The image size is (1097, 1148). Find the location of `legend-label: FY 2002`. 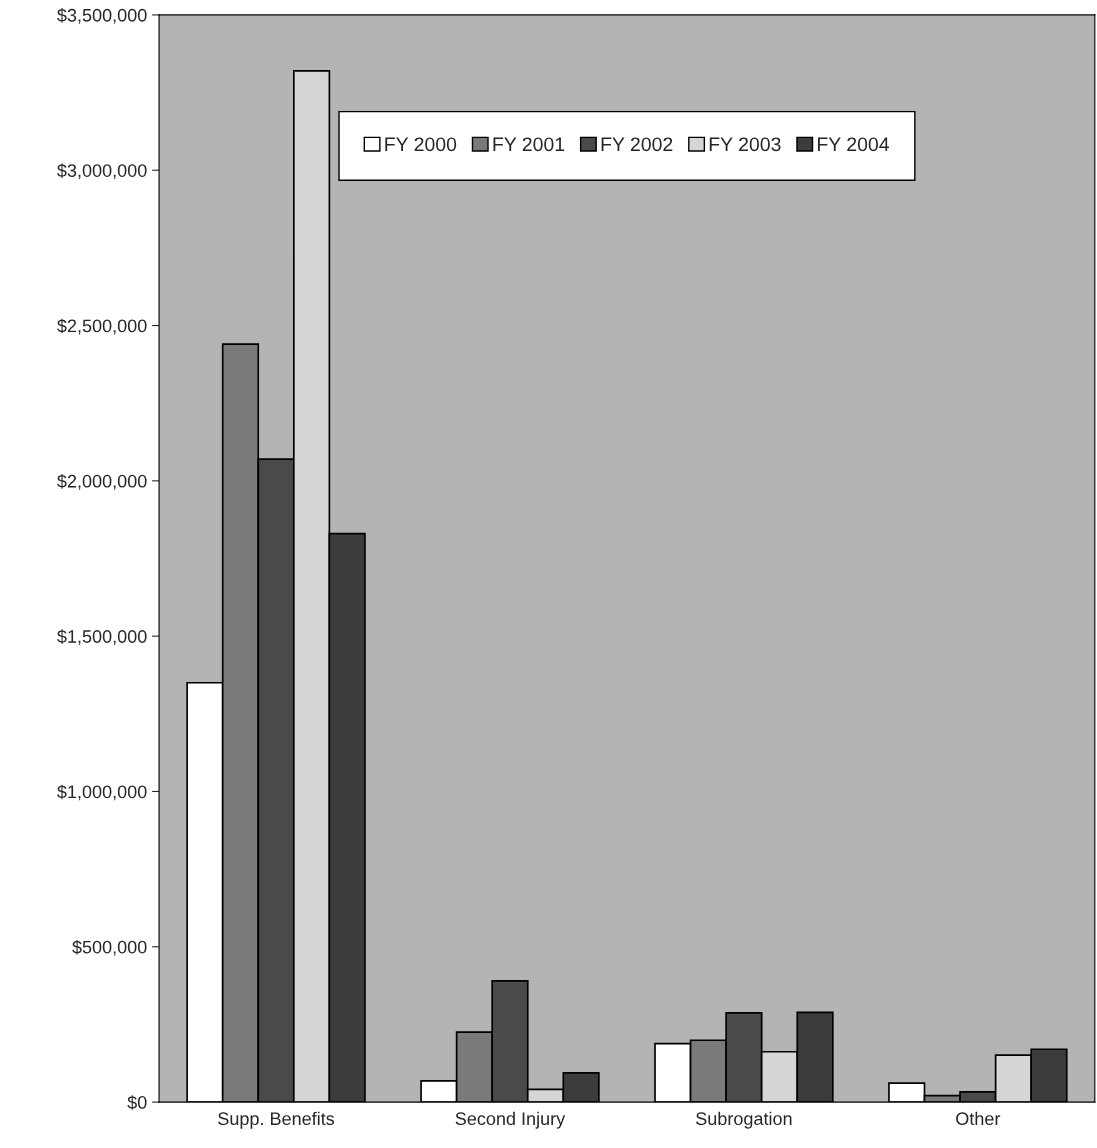

legend-label: FY 2002 is located at coordinates (637, 144).